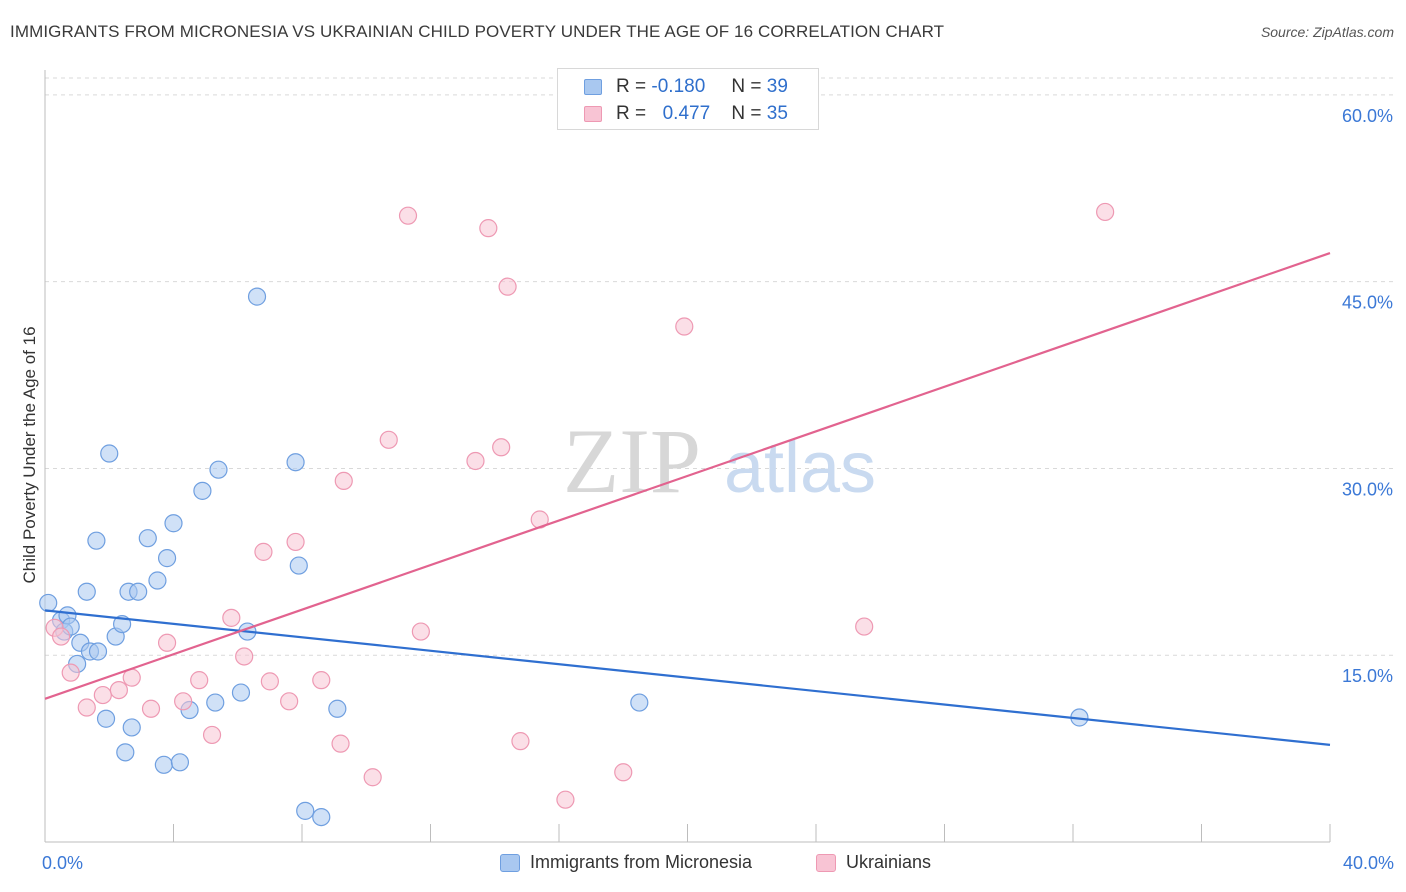  I want to click on legend-item-micronesia: Immigrants from Micronesia, so click(626, 862).